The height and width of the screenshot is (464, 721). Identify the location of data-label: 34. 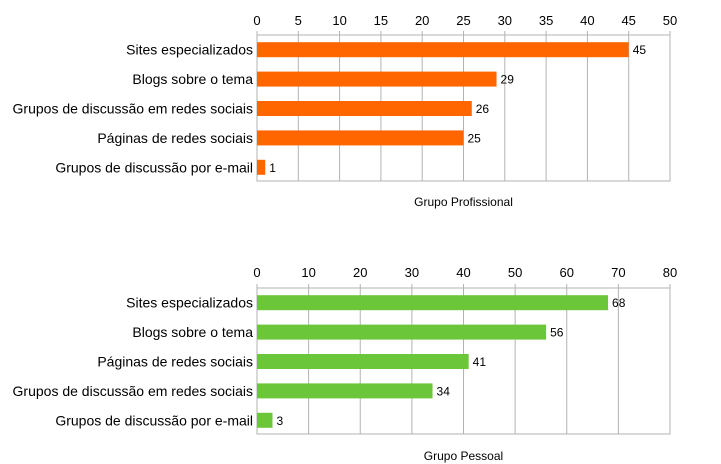
(444, 391).